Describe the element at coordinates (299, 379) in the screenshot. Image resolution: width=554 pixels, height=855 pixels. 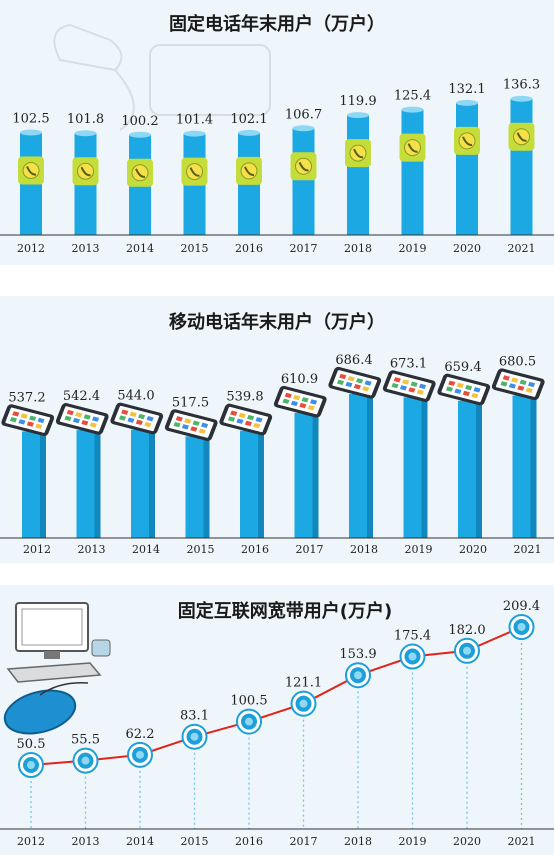
I see `bar-value-label: 610.9` at that location.